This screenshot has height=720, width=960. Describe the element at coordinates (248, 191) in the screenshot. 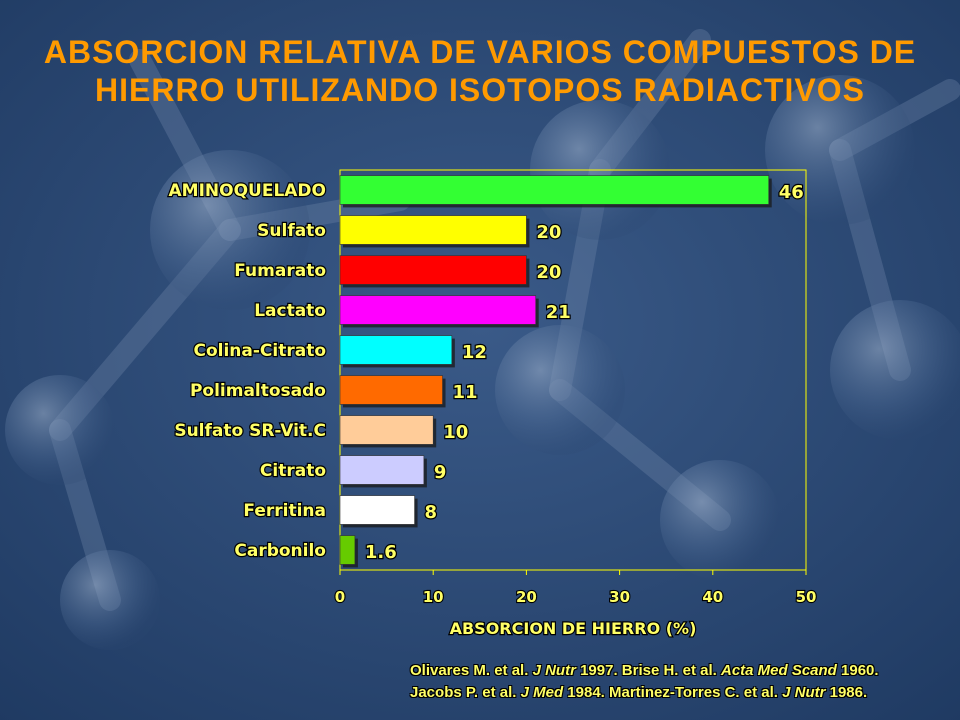

I see `category-label: AMINOQUELADO` at that location.